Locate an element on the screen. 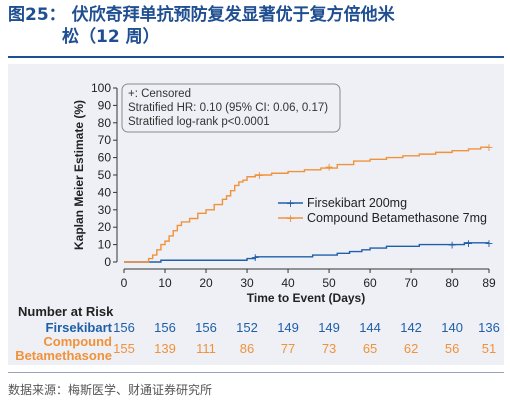 The height and width of the screenshot is (406, 510). legend-marker-firsekibart: + is located at coordinates (290, 203).